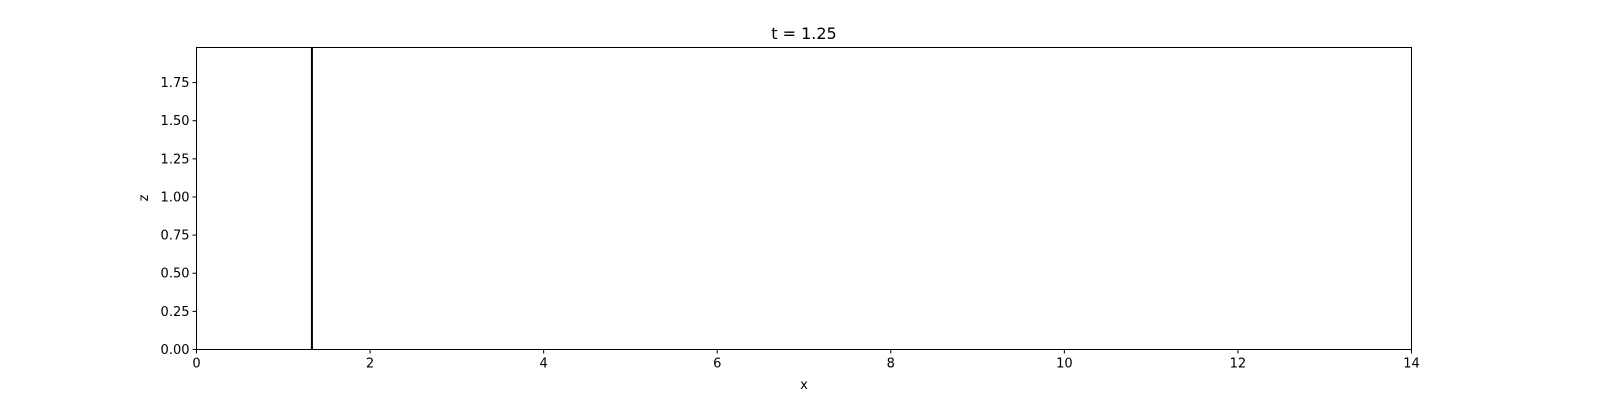 The height and width of the screenshot is (400, 1600). Describe the element at coordinates (804, 385) in the screenshot. I see `x-axis-label: x` at that location.